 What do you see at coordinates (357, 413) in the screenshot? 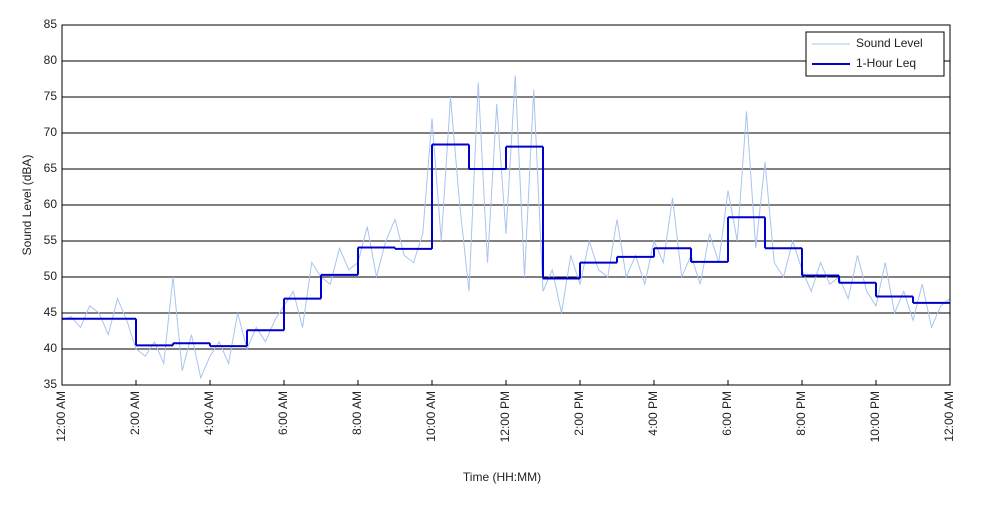
I see `x-tick-label: 8:00 AM` at bounding box center [357, 413].